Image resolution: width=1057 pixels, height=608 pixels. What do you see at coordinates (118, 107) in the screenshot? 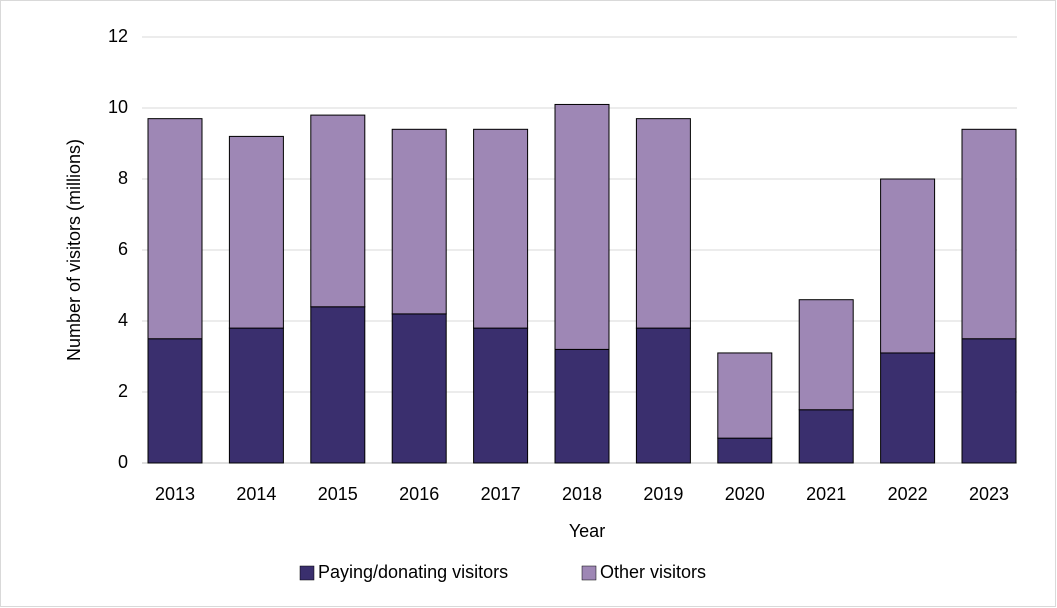
I see `y-tick-label: 10` at bounding box center [118, 107].